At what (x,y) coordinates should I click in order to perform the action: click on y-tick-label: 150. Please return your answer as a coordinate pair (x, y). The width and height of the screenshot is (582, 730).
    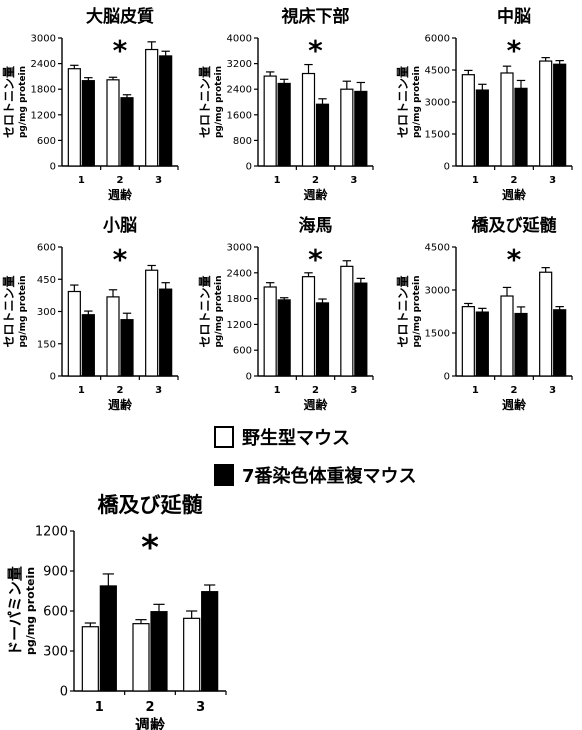
    Looking at the image, I should click on (46, 344).